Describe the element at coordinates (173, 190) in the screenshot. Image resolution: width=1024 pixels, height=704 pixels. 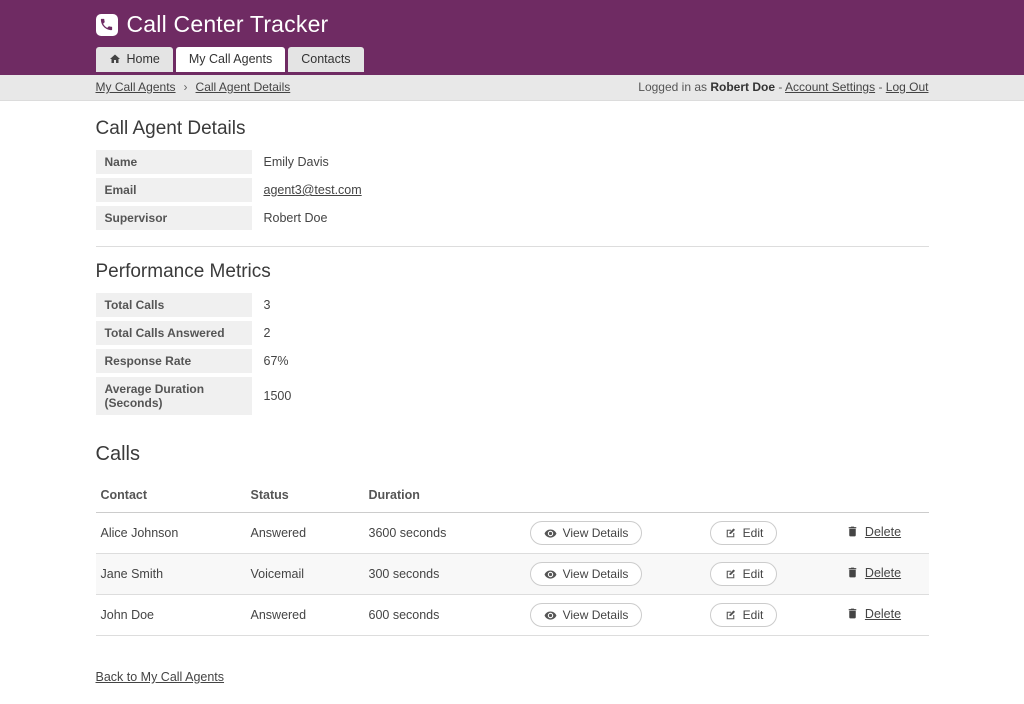
I see `field-label: Email` at that location.